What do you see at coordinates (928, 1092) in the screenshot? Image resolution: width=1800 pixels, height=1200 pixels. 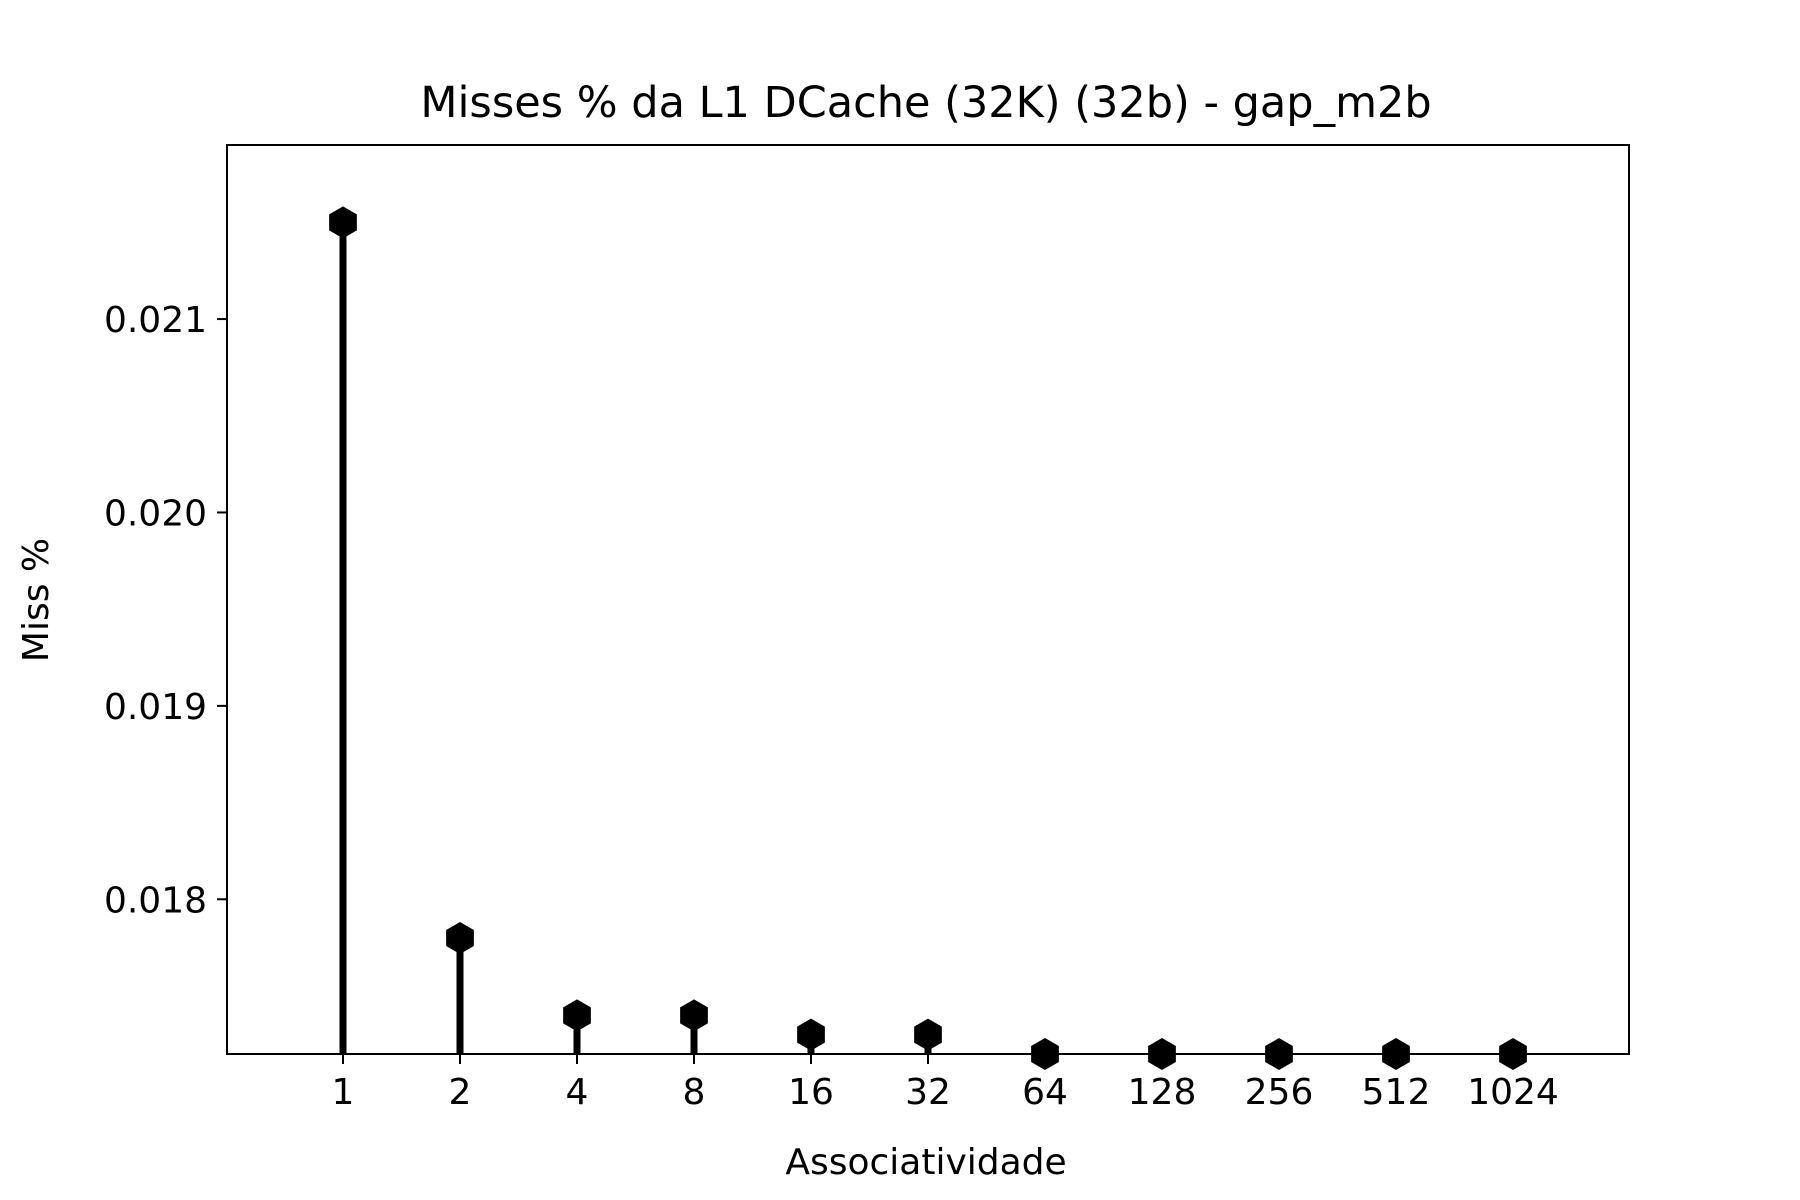 I see `x-tick-label-32: 32` at bounding box center [928, 1092].